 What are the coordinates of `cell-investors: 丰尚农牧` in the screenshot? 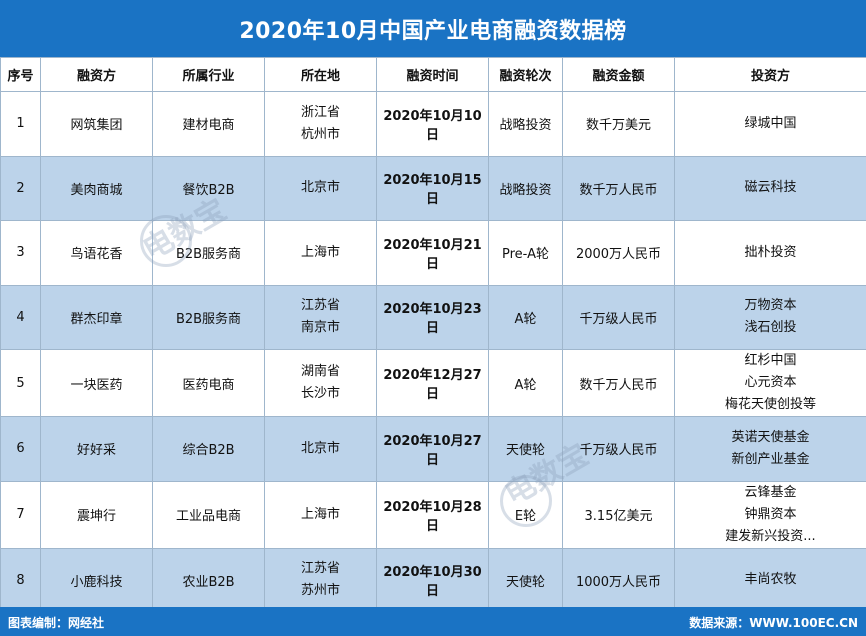 It's located at (770, 580).